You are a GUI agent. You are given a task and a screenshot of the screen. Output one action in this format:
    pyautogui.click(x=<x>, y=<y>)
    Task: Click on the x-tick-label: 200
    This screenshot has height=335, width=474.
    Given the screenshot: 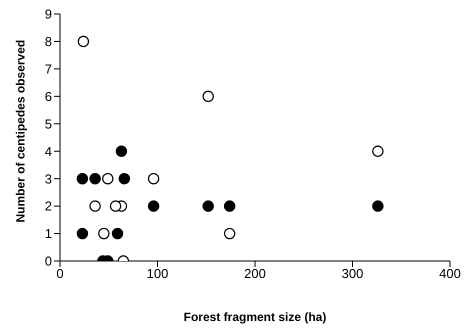 What is the action you would take?
    pyautogui.click(x=255, y=274)
    